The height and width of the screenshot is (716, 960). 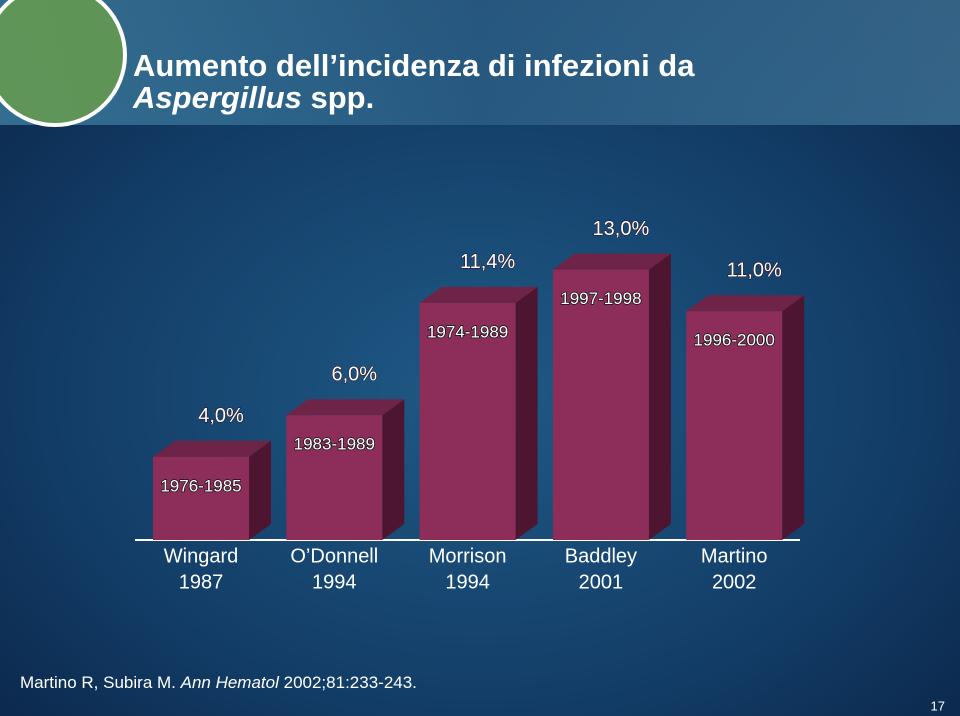 What do you see at coordinates (601, 582) in the screenshot?
I see `x-tick-year: 2001` at bounding box center [601, 582].